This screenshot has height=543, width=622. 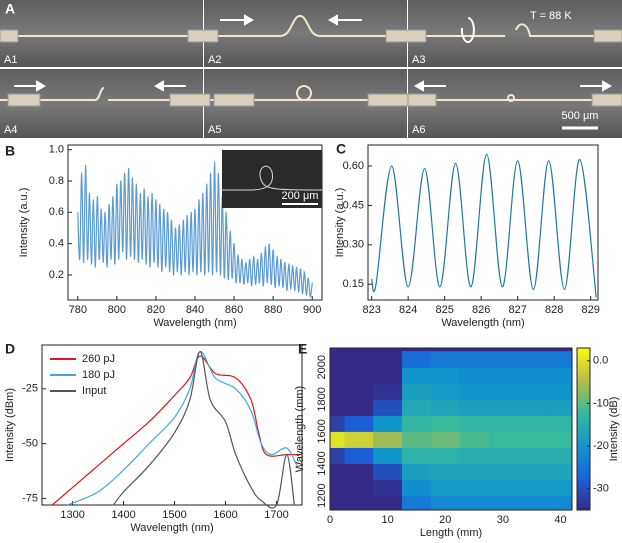 What do you see at coordinates (56, 275) in the screenshot?
I see `y-tick-label: 0.2` at bounding box center [56, 275].